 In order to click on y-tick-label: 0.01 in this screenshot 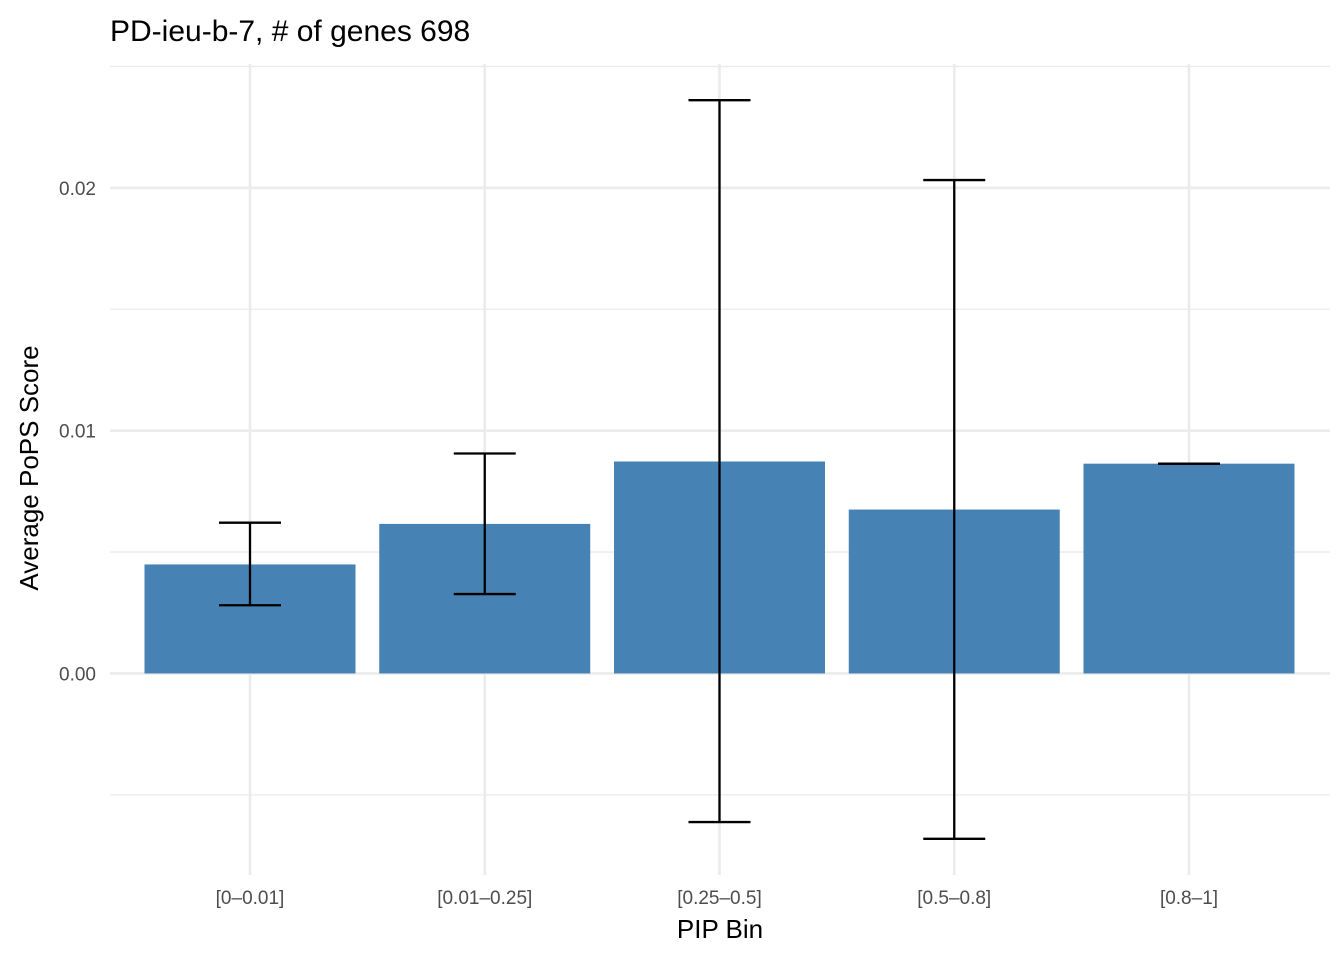, I will do `click(77, 432)`.